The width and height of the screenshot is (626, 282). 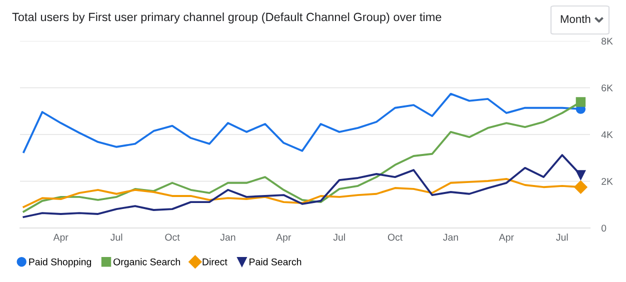 What do you see at coordinates (227, 18) in the screenshot?
I see `chart-title: Total users by First user primary channel group (Default Channel Group) over time` at bounding box center [227, 18].